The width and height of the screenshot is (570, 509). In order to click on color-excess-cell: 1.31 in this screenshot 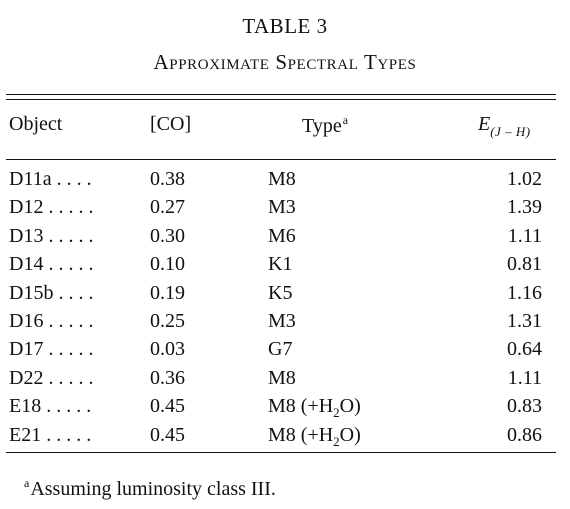, I will do `click(524, 320)`.